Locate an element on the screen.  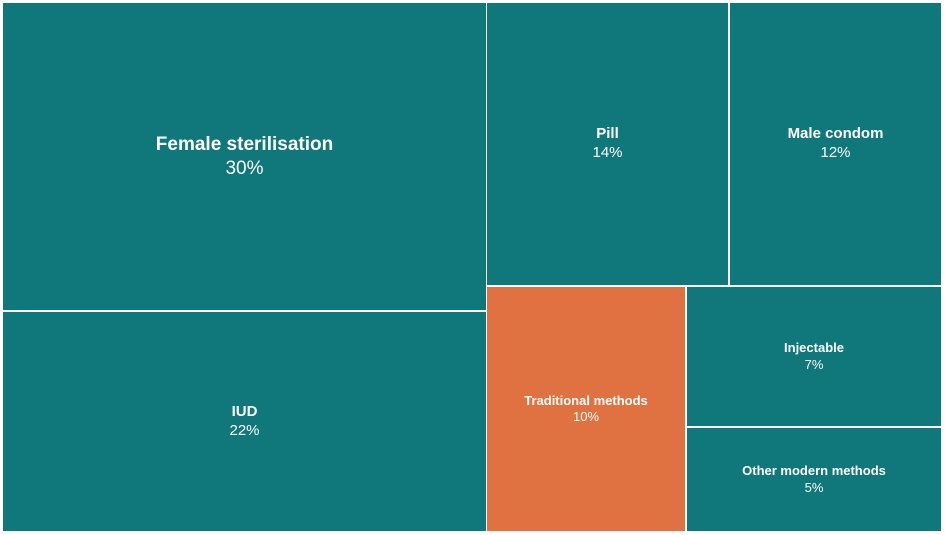
treemap-tile-pill: Pill 14% is located at coordinates (607, 144).